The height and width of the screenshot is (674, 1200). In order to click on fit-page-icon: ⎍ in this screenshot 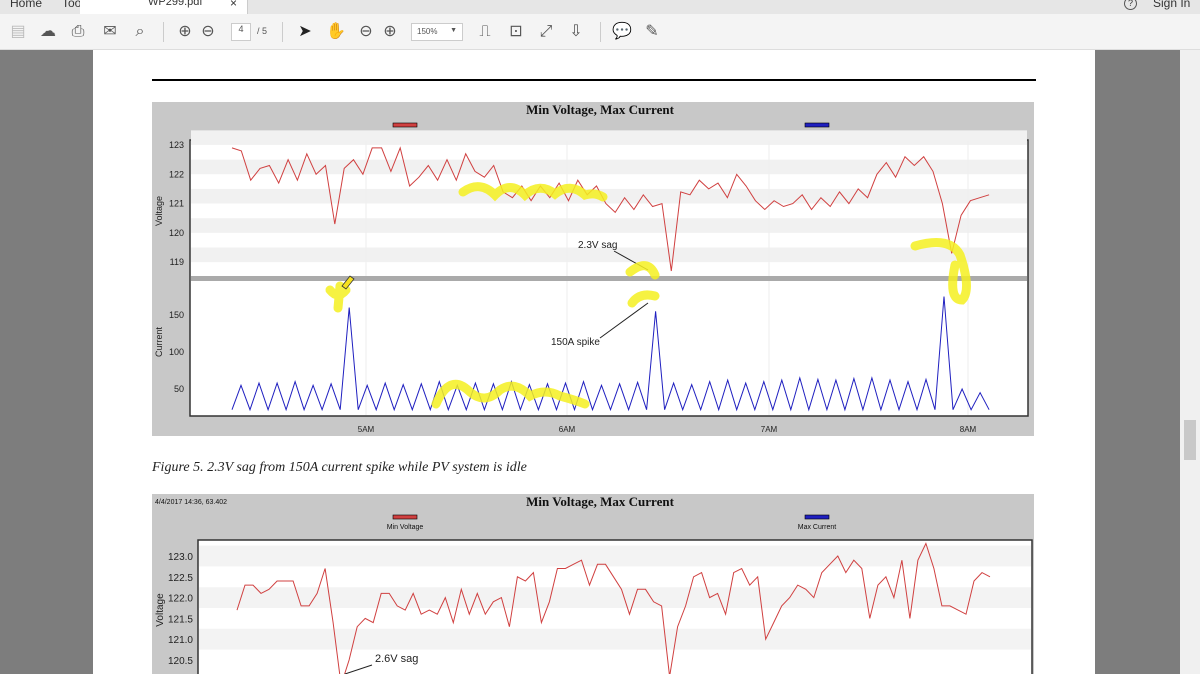, I will do `click(485, 31)`.